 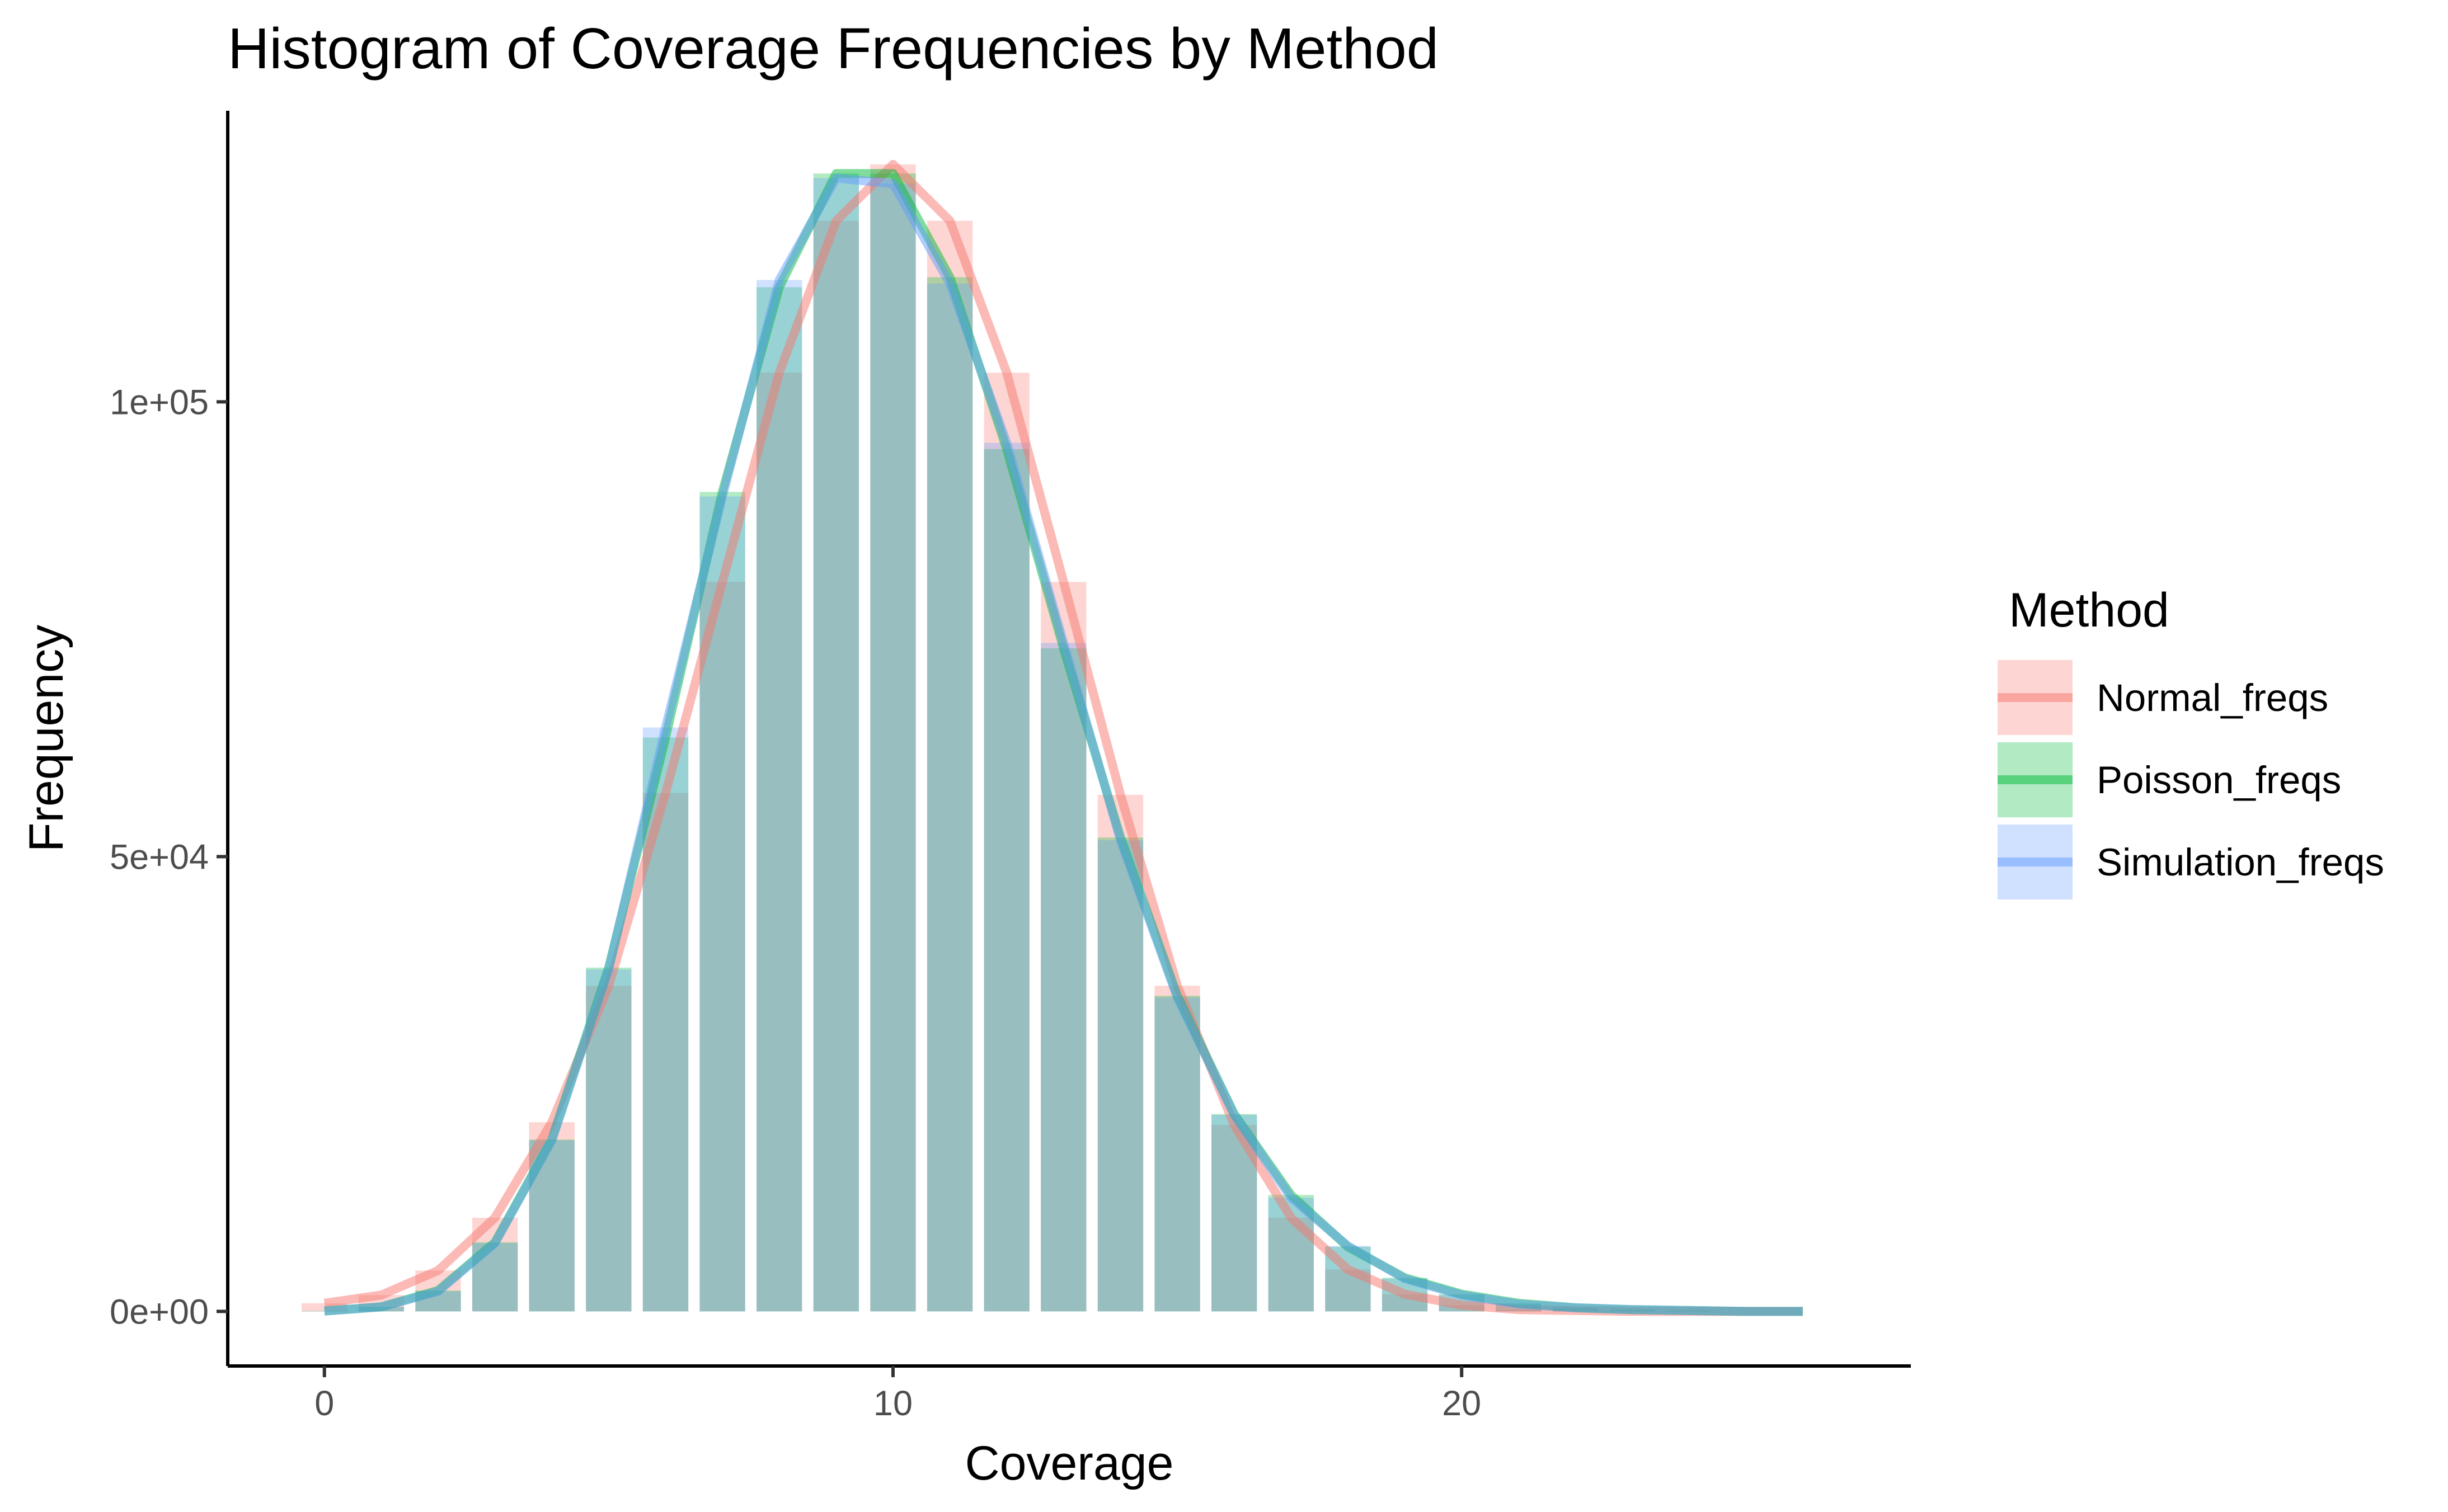 What do you see at coordinates (159, 1311) in the screenshot?
I see `y-tick-label-0: 0e+00` at bounding box center [159, 1311].